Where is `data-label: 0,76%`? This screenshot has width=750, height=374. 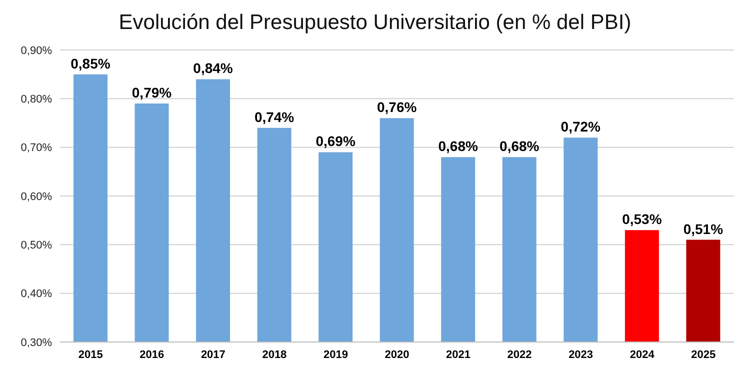
data-label: 0,76% is located at coordinates (397, 107).